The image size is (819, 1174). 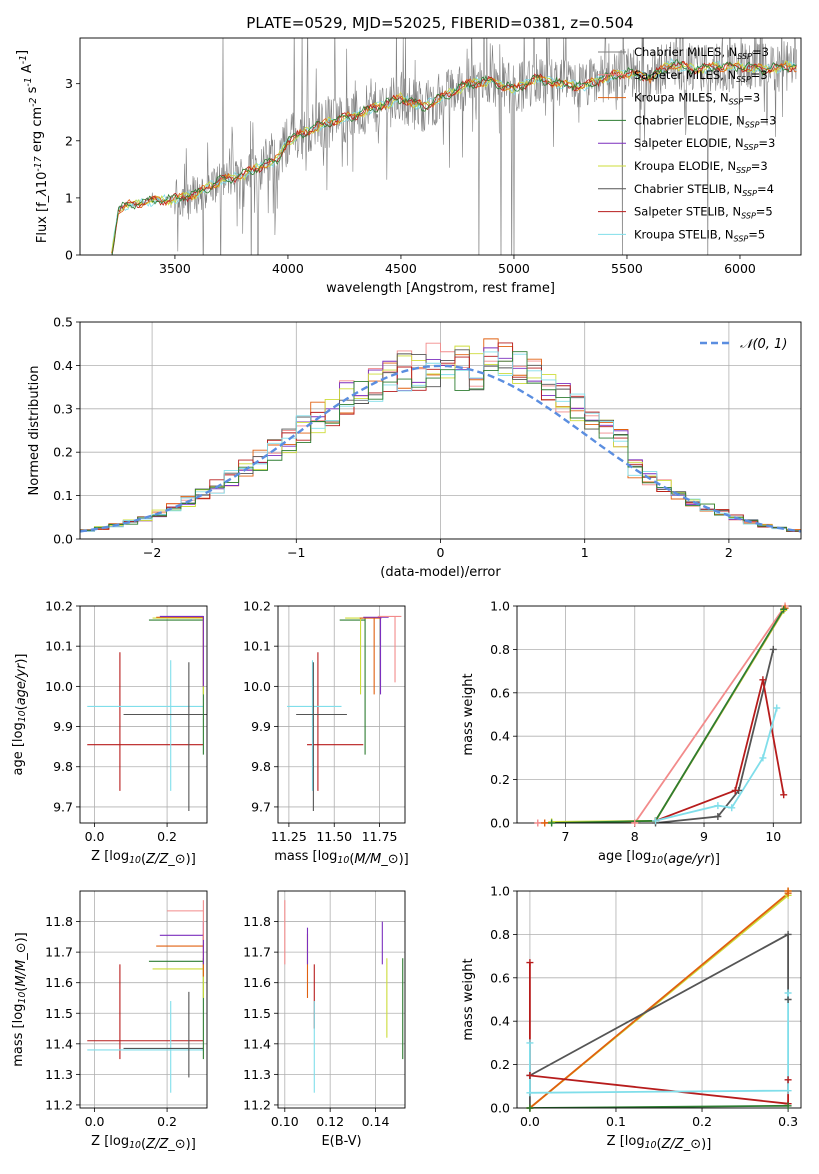 I want to click on age_vs_mass-plot-area, so click(x=341, y=714).